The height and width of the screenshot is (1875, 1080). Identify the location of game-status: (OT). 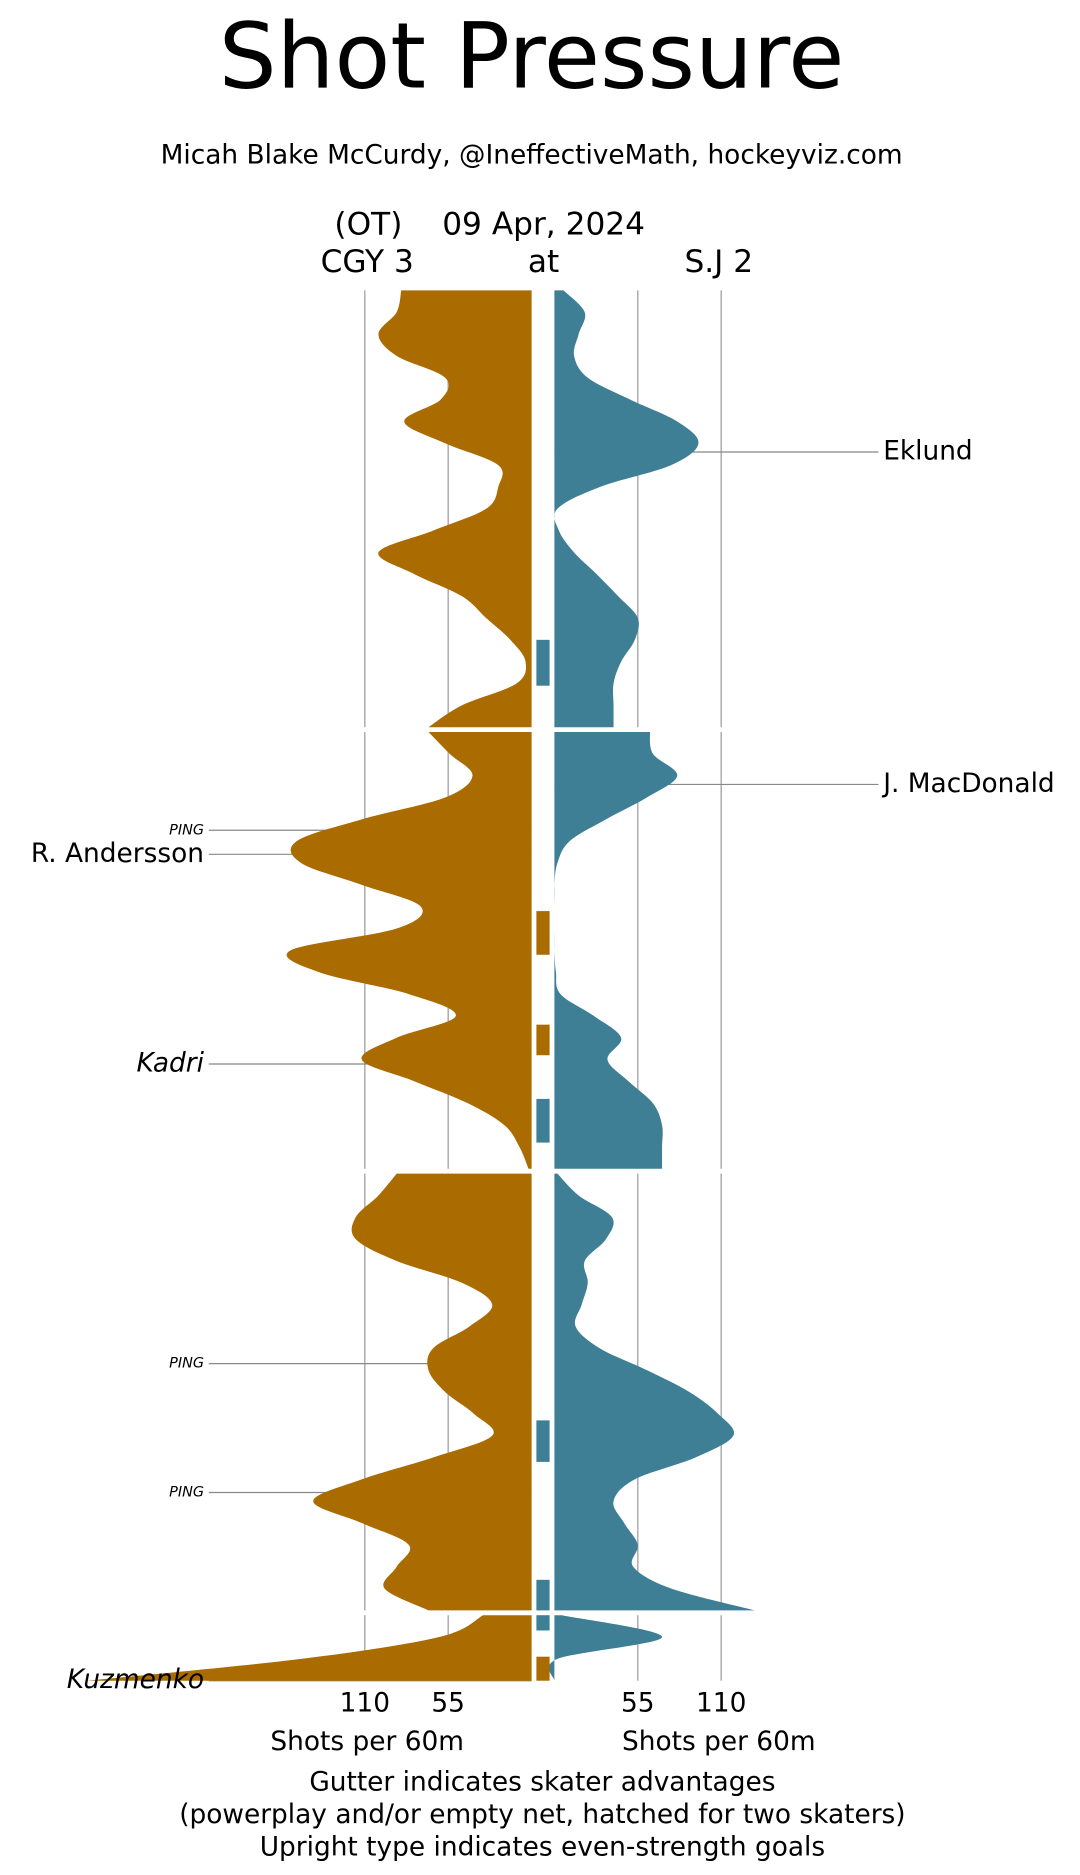
(368, 225).